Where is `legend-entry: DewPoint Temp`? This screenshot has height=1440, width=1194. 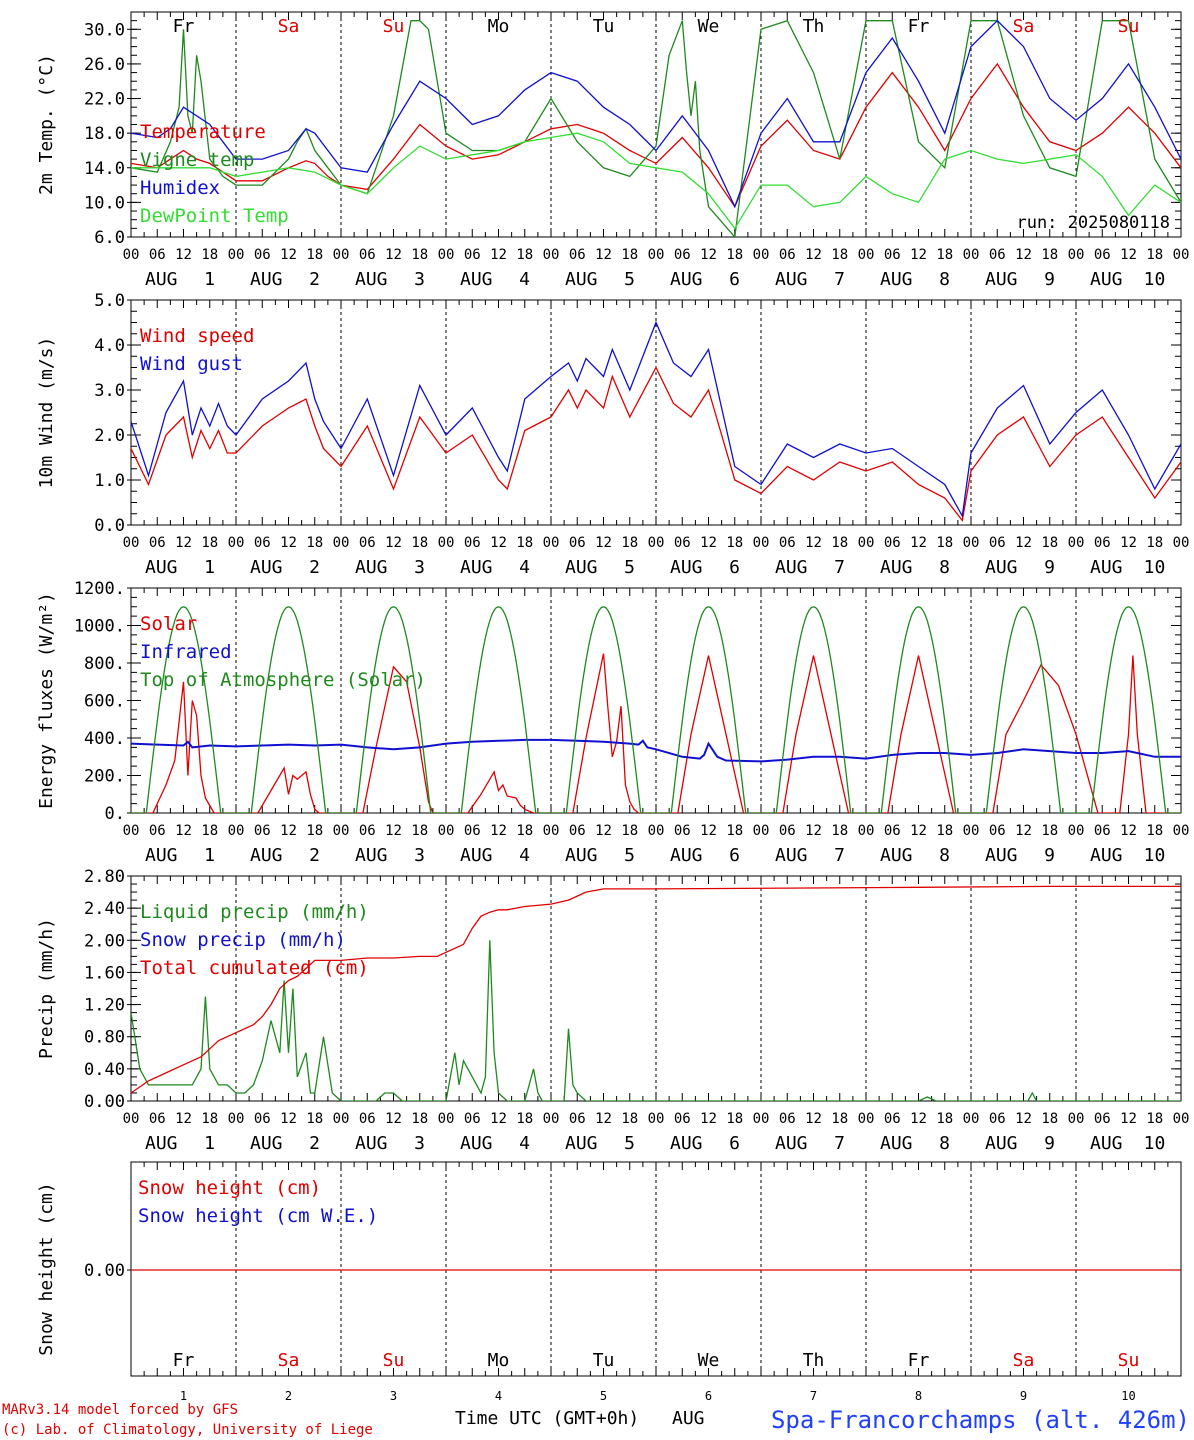 legend-entry: DewPoint Temp is located at coordinates (214, 216).